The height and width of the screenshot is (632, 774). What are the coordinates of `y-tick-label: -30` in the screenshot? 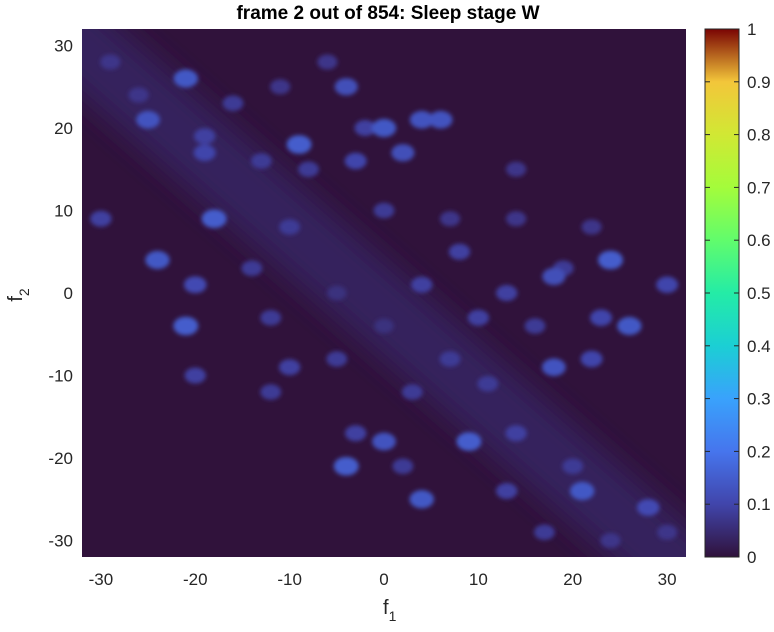 It's located at (60, 541).